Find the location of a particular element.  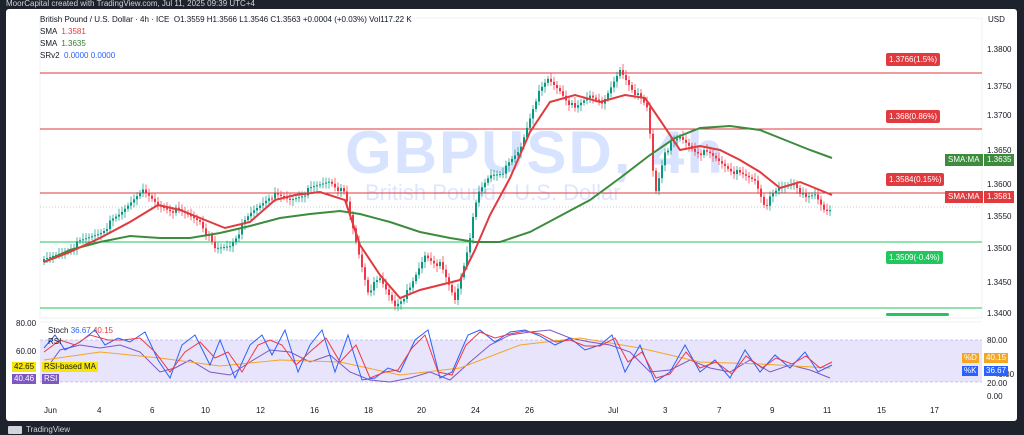

legend-srv-row: SRv2 0.0000 0.0000 is located at coordinates (226, 56).